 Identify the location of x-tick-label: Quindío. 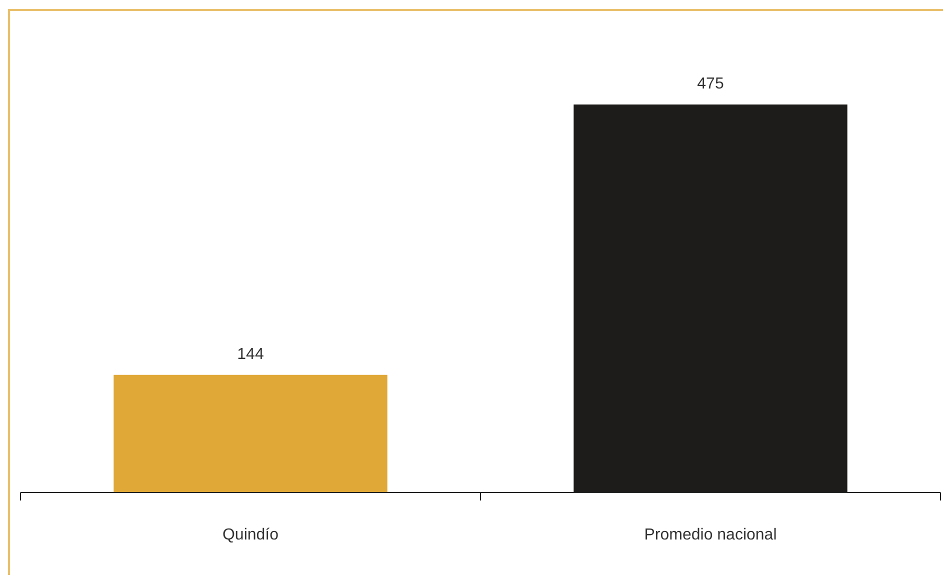
(250, 535).